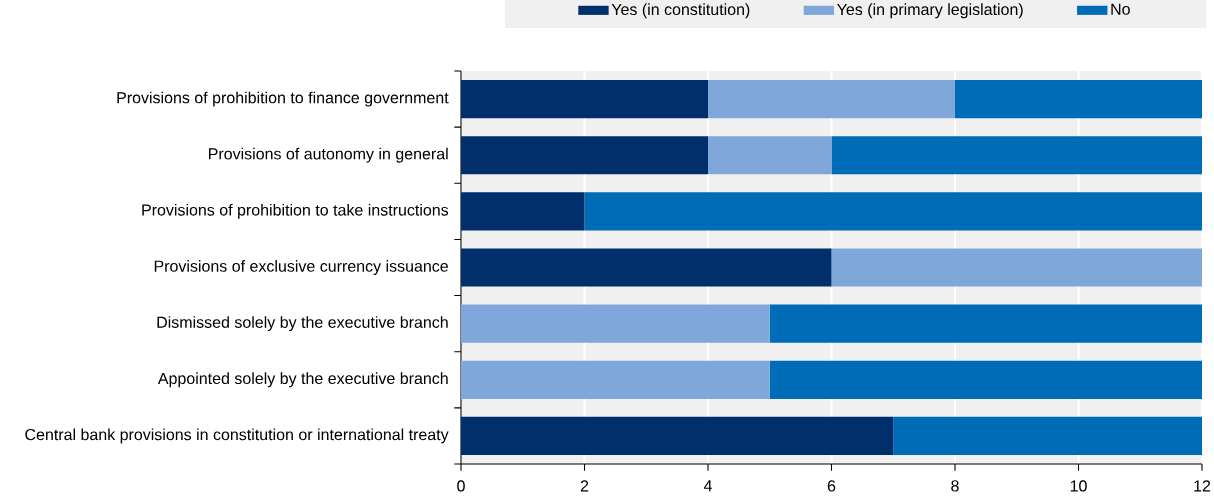  Describe the element at coordinates (1120, 9) in the screenshot. I see `legend-label: No` at that location.